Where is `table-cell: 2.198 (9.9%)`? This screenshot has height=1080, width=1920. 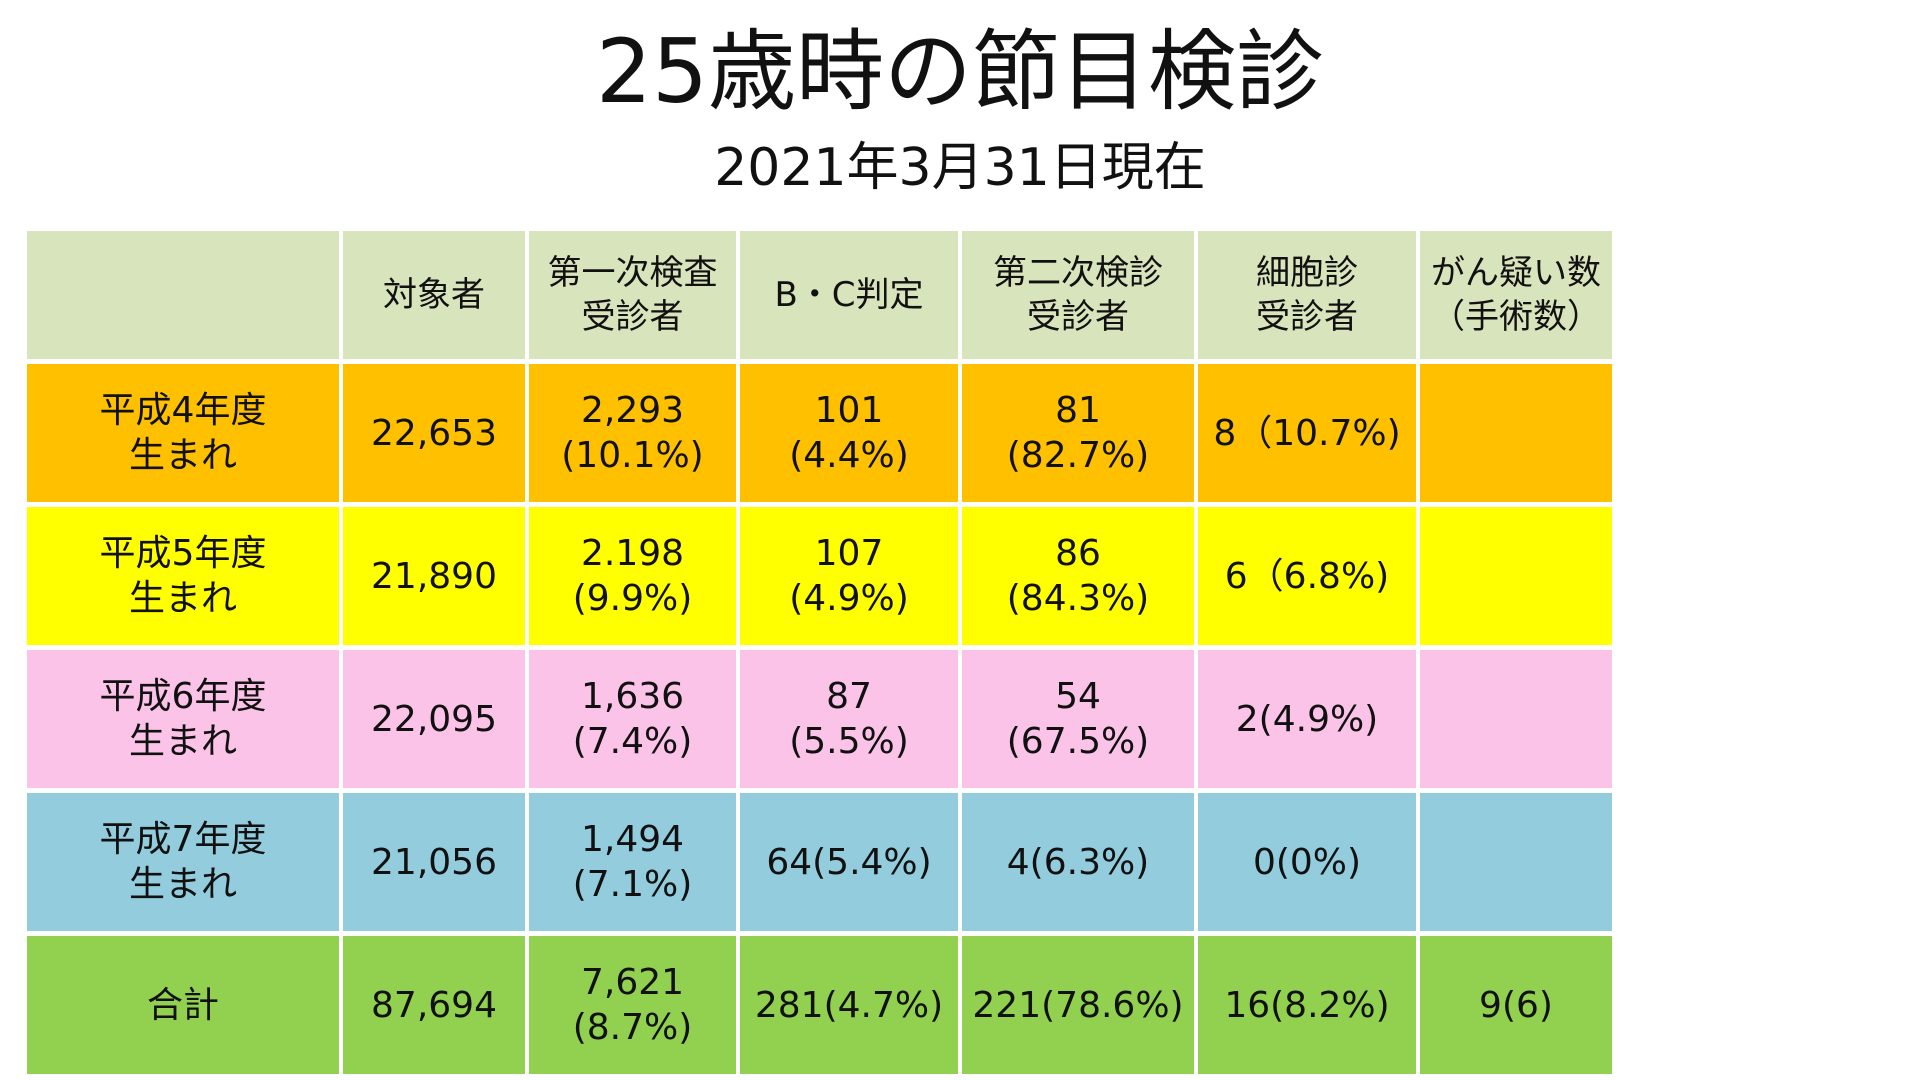
table-cell: 2.198 (9.9%) is located at coordinates (632, 576).